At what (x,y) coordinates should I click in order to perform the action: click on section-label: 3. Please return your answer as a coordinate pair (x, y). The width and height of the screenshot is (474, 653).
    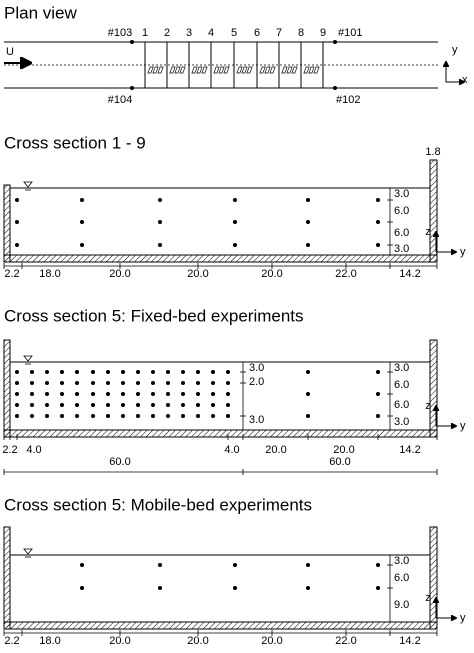
    Looking at the image, I should click on (189, 33).